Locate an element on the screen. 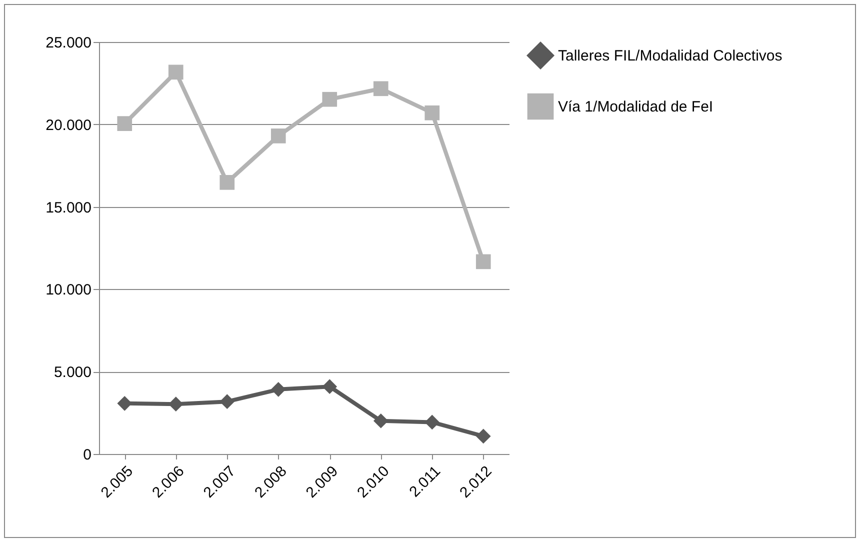  y-tick-label: 0 is located at coordinates (87, 455).